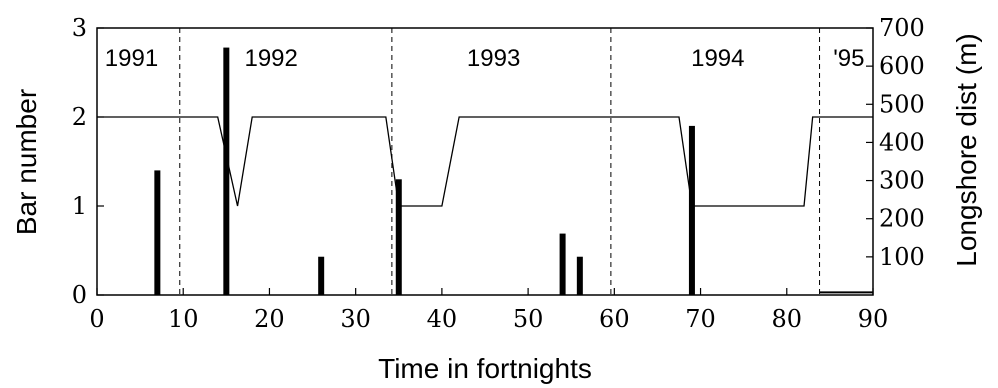  What do you see at coordinates (442, 319) in the screenshot?
I see `x-tick-label: 40` at bounding box center [442, 319].